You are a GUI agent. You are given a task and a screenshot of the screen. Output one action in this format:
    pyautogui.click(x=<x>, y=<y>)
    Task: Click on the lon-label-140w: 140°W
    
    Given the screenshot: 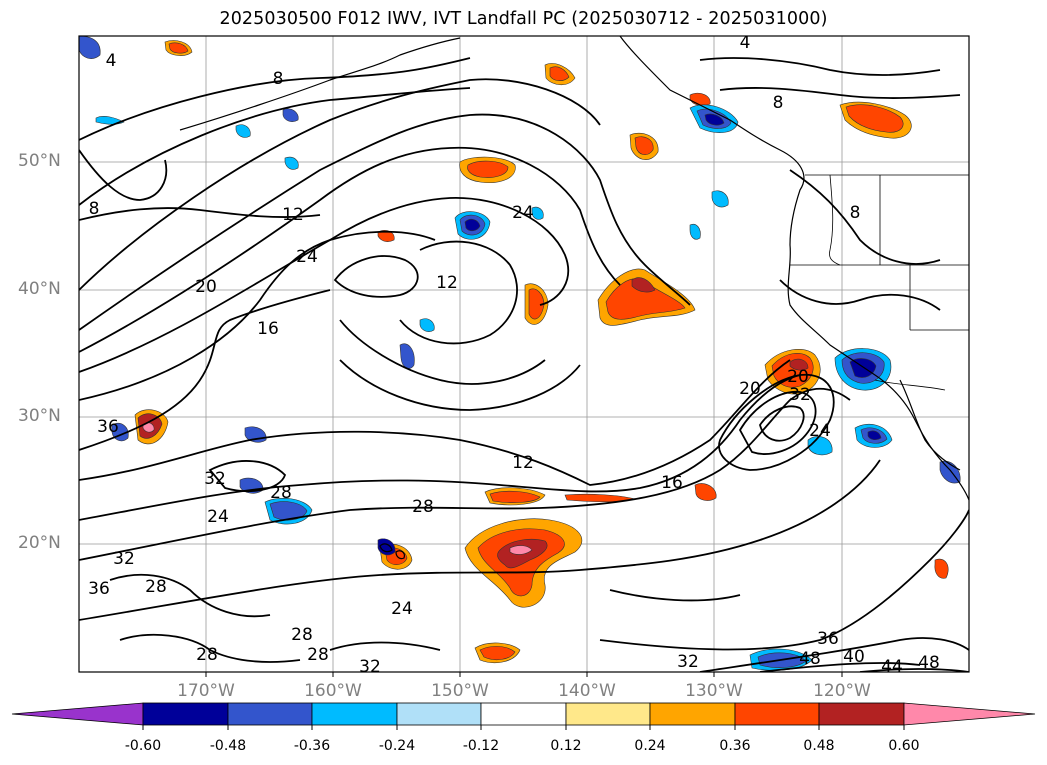 What is the action you would take?
    pyautogui.click(x=587, y=691)
    